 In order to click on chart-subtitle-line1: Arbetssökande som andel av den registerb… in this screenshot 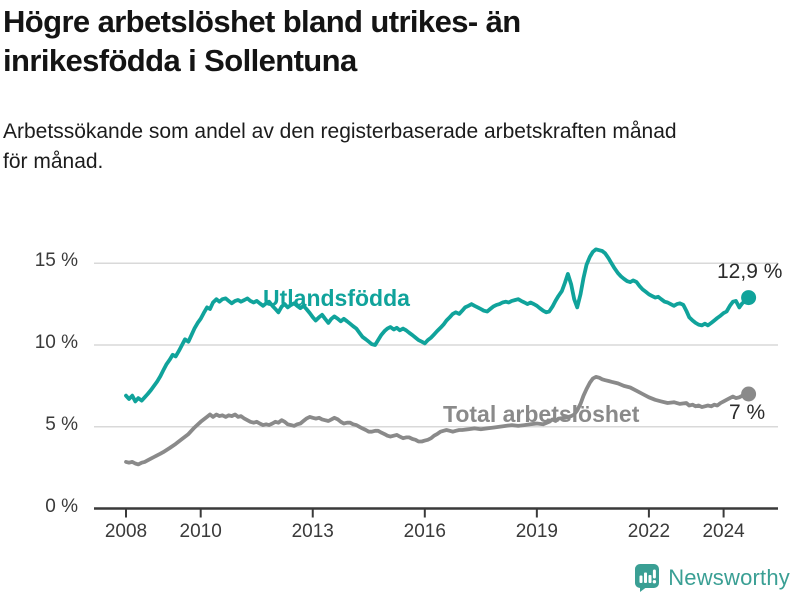, I will do `click(340, 131)`.